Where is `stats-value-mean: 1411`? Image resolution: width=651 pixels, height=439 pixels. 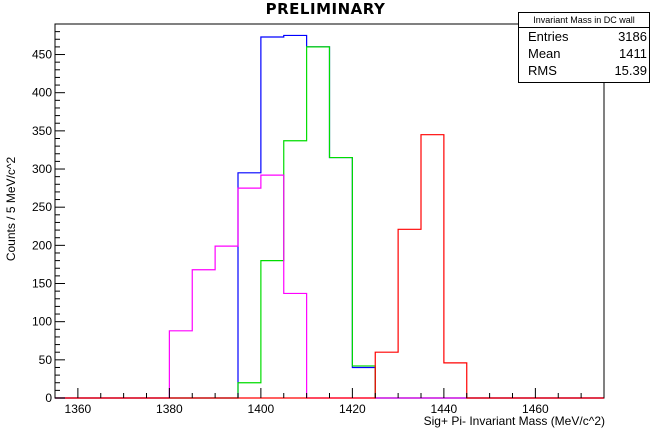 stats-value-mean: 1411 is located at coordinates (633, 53).